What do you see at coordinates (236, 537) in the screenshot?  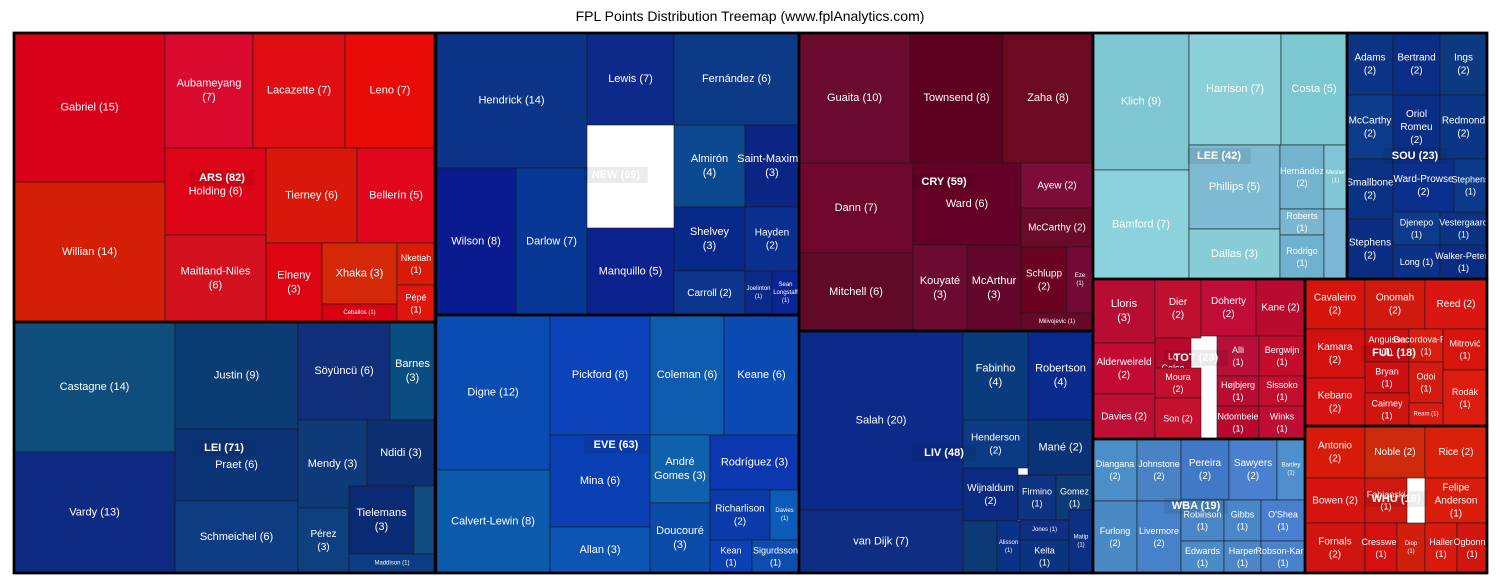 I see `tile-lei-schmeichel-6: Schmeichel (6)` at bounding box center [236, 537].